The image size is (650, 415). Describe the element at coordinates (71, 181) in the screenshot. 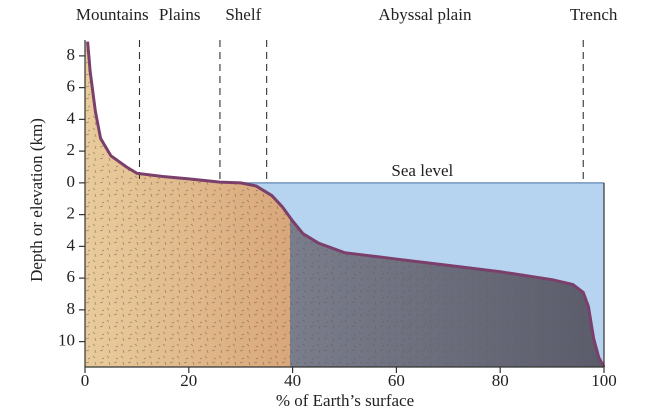

I see `y-tick-label: 0` at that location.